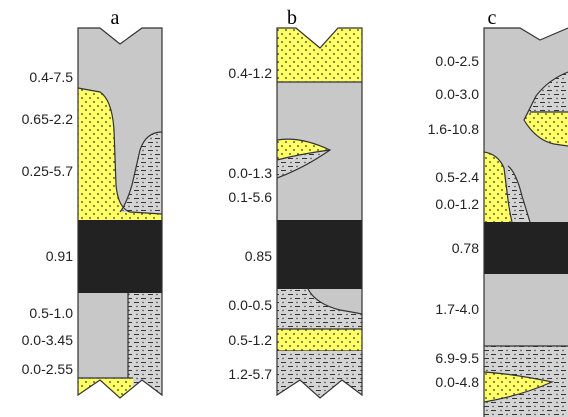  What do you see at coordinates (319, 213) in the screenshot?
I see `column-b-outline` at bounding box center [319, 213].